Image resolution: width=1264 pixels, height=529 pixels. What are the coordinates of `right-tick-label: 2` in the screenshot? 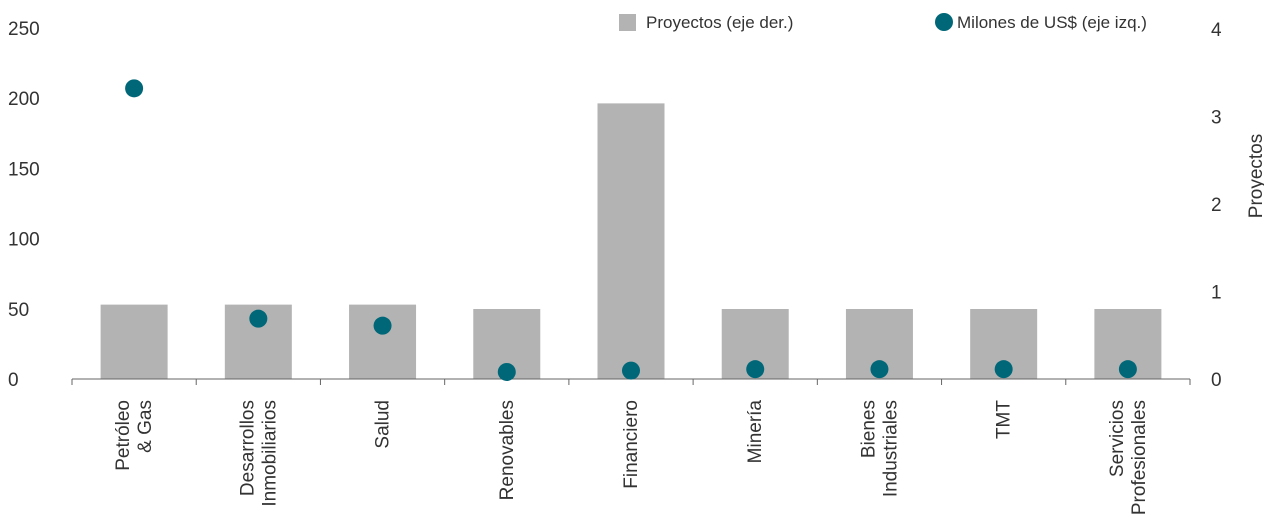 It's located at (1216, 205).